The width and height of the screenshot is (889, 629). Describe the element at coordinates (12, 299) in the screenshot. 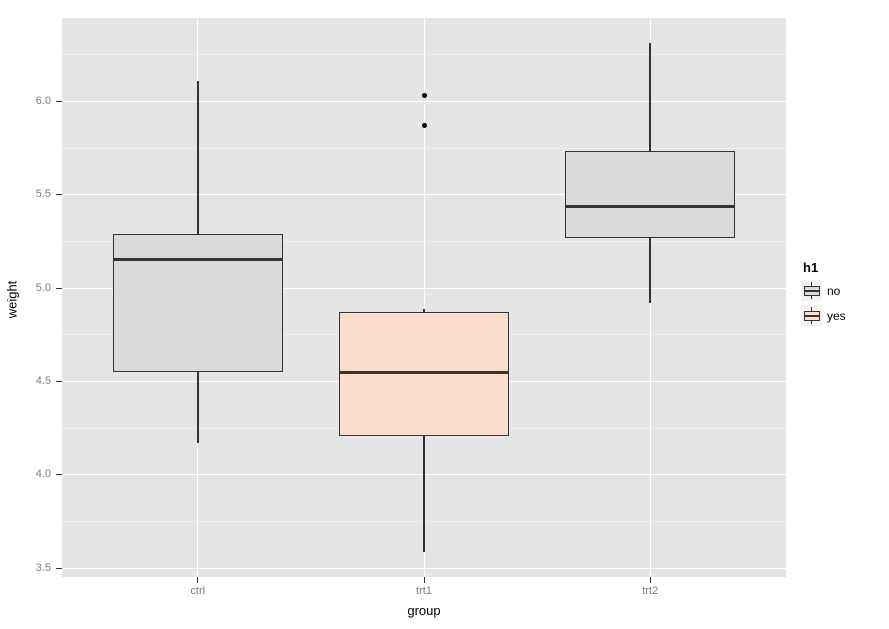

I see `y-axis-title: weight` at that location.